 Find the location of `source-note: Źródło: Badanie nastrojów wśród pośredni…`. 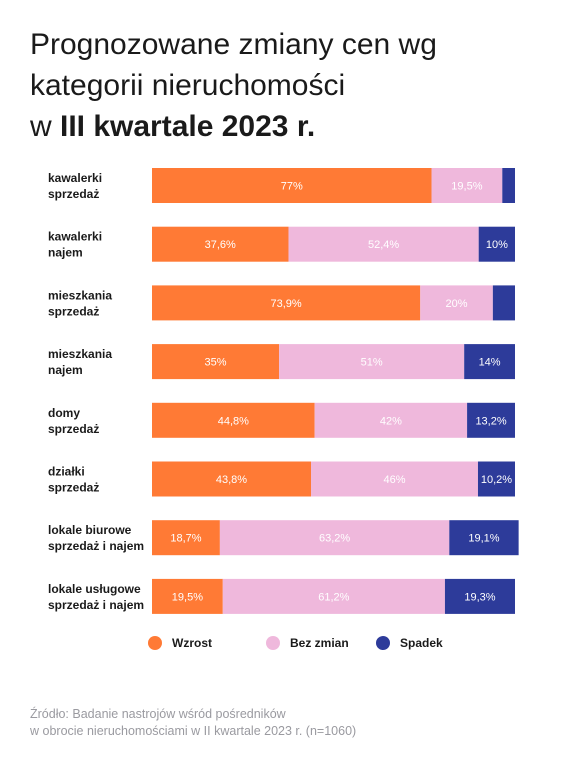

source-note: Źródło: Badanie nastrojów wśród pośredni… is located at coordinates (280, 723).